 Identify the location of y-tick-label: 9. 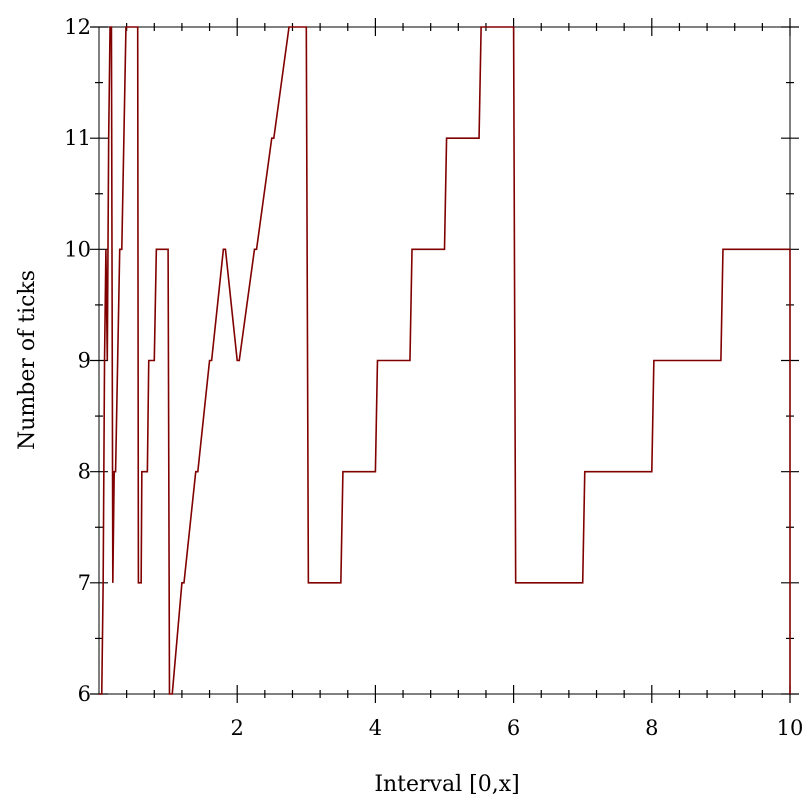
(84, 361).